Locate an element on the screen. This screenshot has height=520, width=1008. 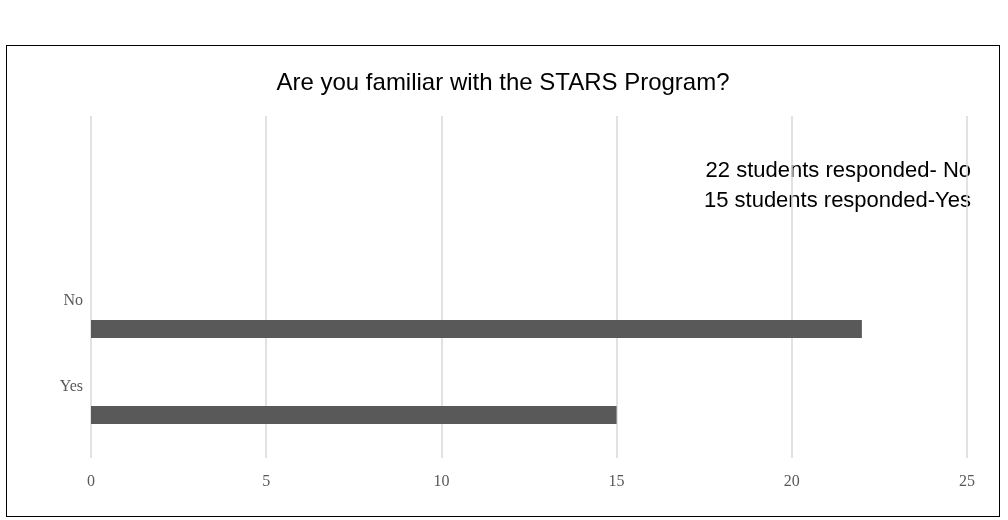
x-tick-label: 15 is located at coordinates (616, 480).